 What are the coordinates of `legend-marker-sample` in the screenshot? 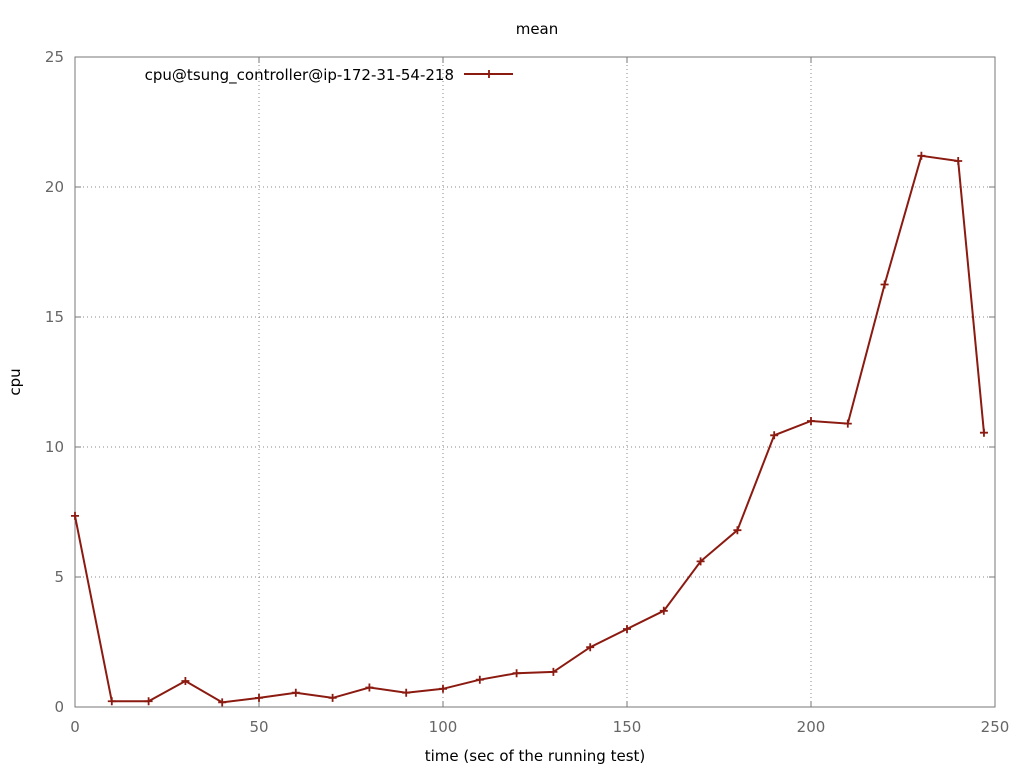 It's located at (489, 74).